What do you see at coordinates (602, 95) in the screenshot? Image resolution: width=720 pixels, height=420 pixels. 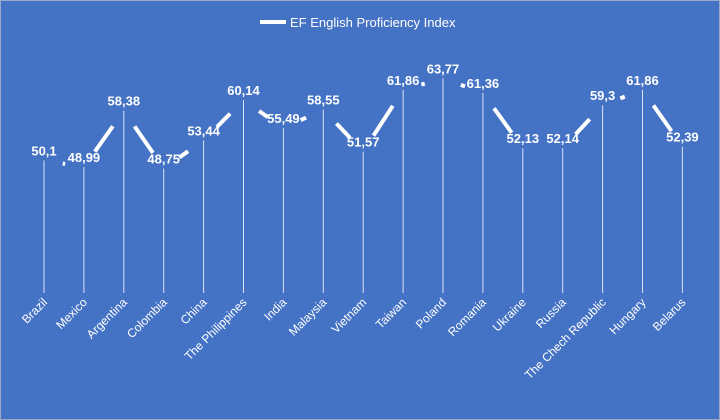 I see `data-label: 59,3` at bounding box center [602, 95].